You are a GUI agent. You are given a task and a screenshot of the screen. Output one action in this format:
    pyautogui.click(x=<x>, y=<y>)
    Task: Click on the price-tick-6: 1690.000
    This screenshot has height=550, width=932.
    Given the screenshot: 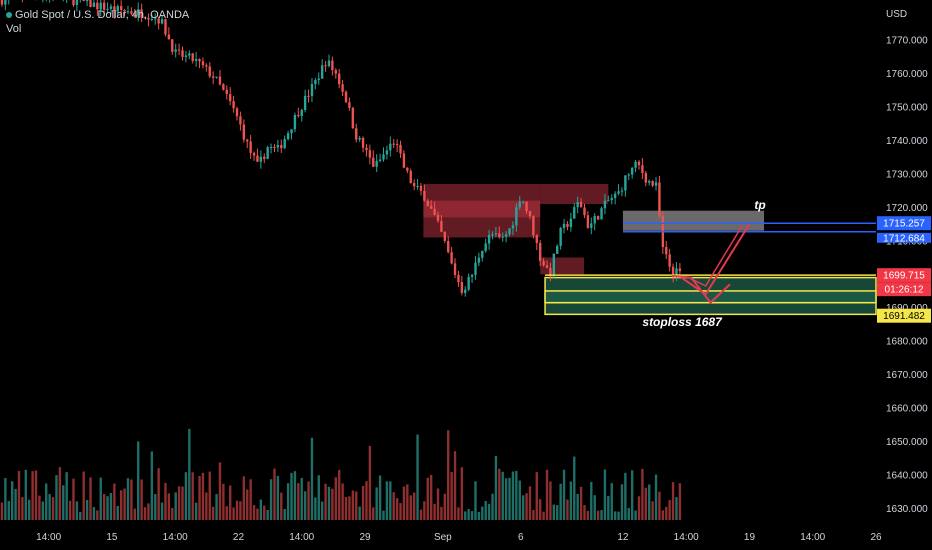 What is the action you would take?
    pyautogui.click(x=907, y=308)
    